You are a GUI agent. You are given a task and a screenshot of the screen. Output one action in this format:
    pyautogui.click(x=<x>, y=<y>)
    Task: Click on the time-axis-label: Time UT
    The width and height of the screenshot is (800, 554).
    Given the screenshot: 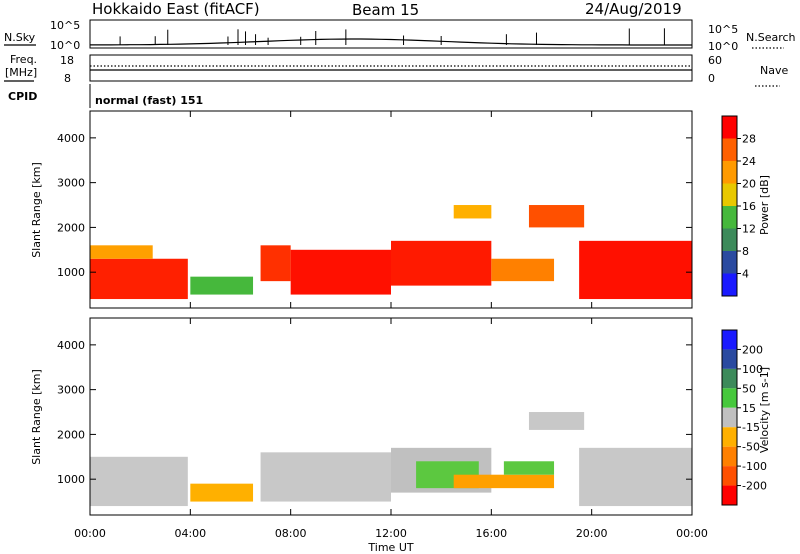 What is the action you would take?
    pyautogui.click(x=390, y=547)
    